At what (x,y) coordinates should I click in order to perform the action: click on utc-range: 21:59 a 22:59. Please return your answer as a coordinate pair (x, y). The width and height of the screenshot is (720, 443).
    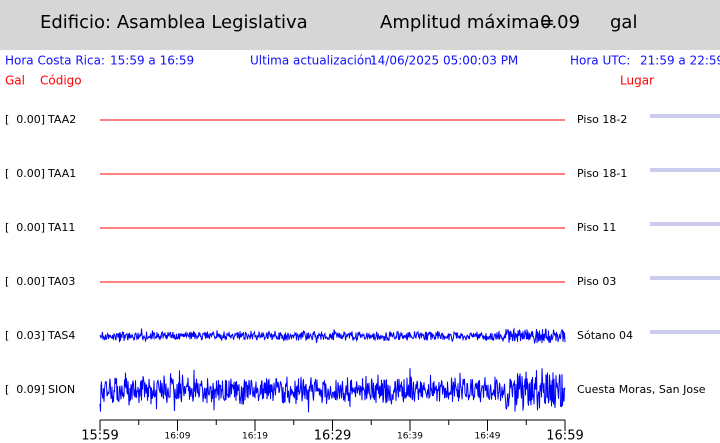
    Looking at the image, I should click on (680, 61).